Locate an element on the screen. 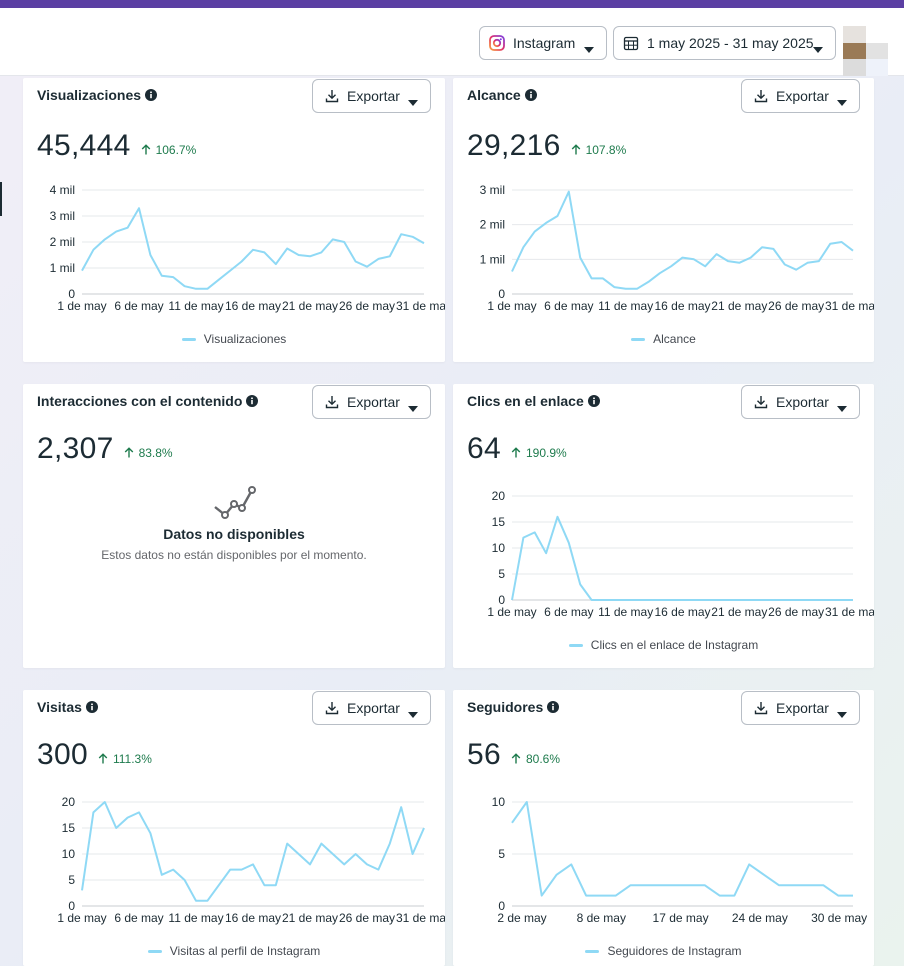 The width and height of the screenshot is (904, 966). metric-delta: 83.8% is located at coordinates (148, 453).